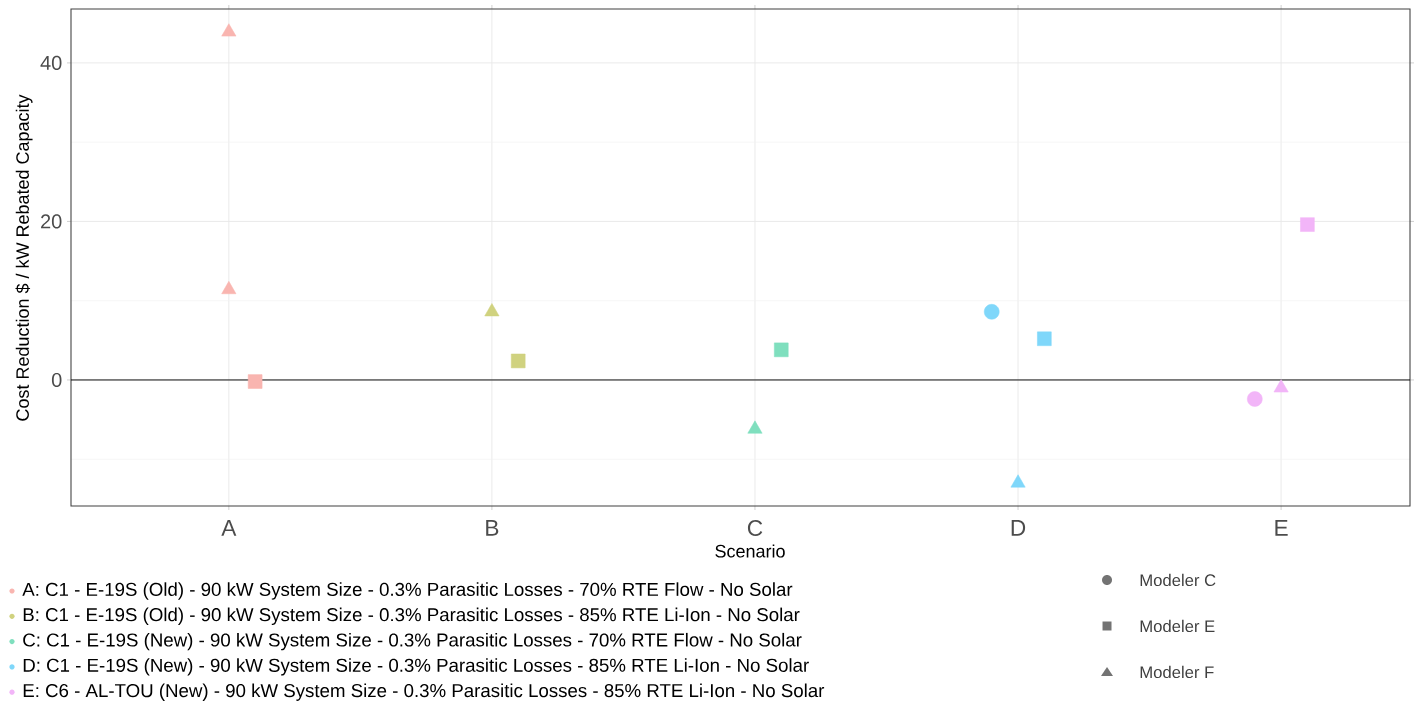  What do you see at coordinates (1177, 626) in the screenshot?
I see `text: Modeler E` at bounding box center [1177, 626].